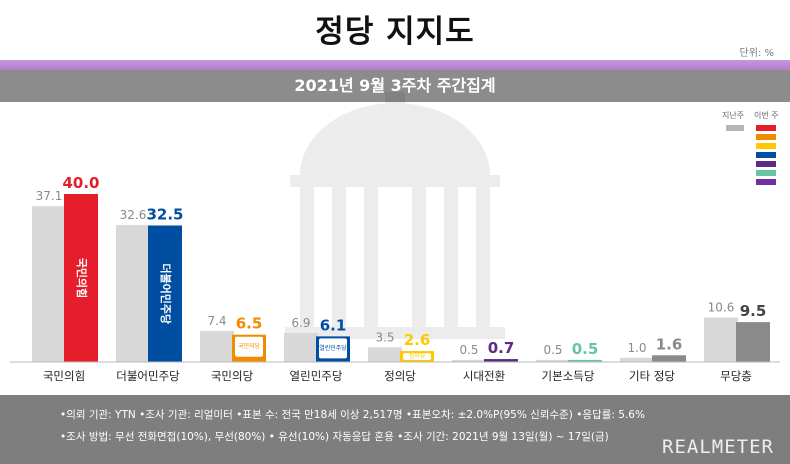  What do you see at coordinates (756, 53) in the screenshot?
I see `unit-label: 단위: %` at bounding box center [756, 53].